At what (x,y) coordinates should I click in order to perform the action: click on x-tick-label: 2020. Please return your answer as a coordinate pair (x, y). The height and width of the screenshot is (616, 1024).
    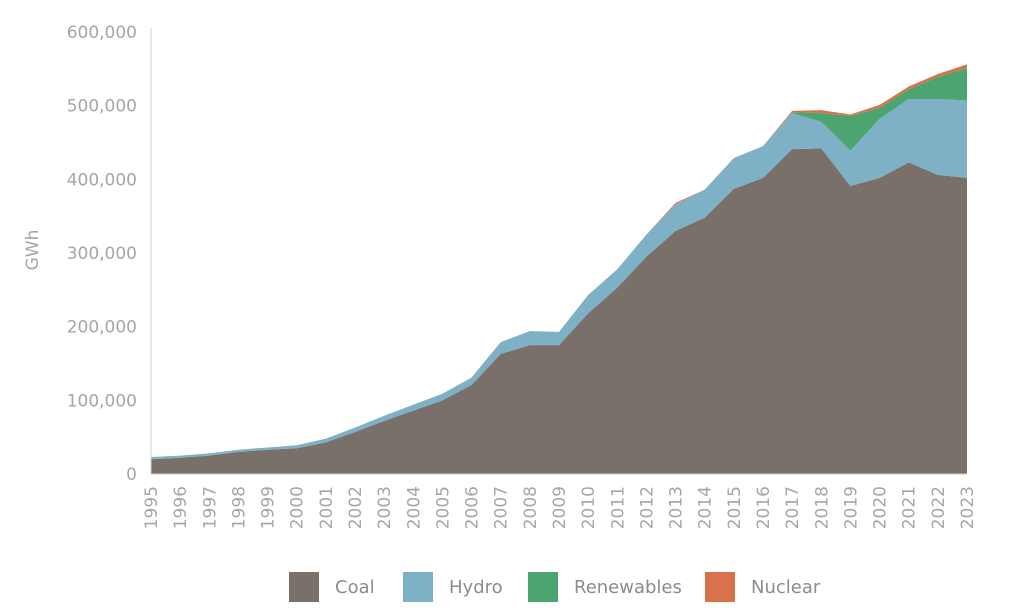
    Looking at the image, I should click on (881, 507).